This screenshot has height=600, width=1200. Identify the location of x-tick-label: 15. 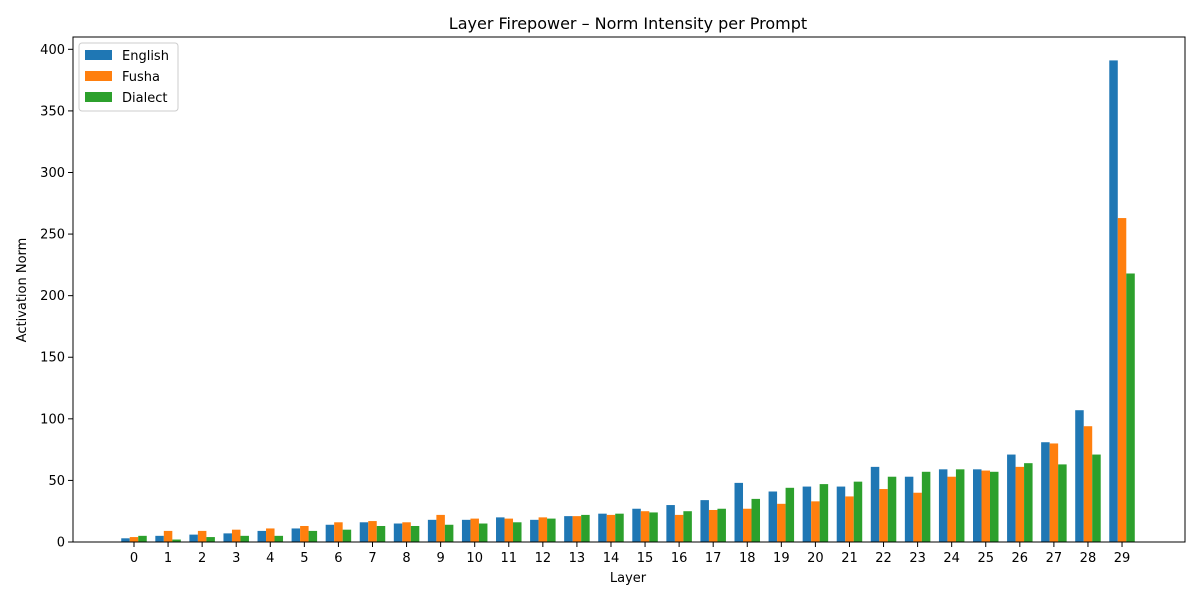
(645, 558).